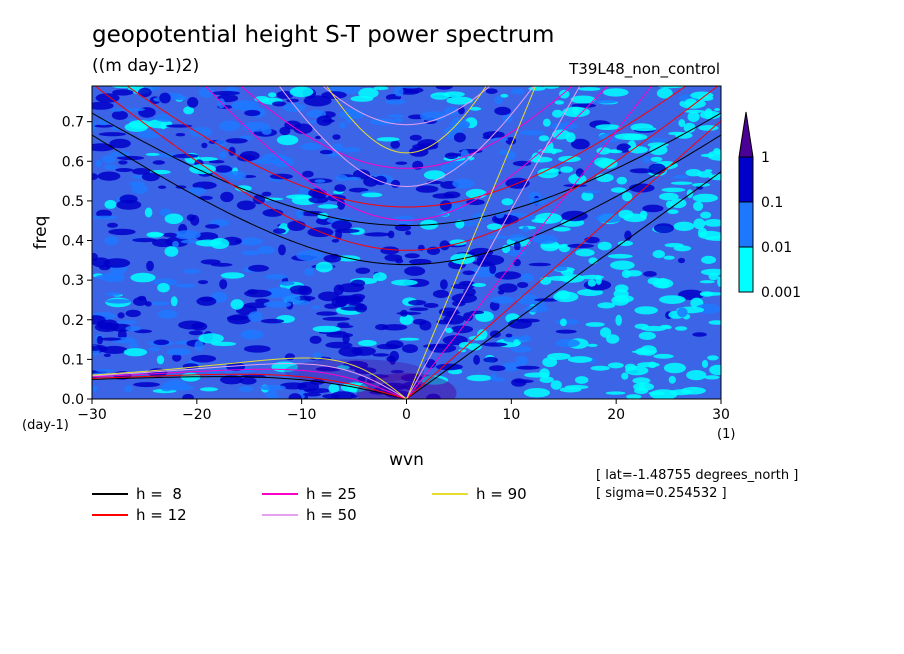 This screenshot has width=904, height=654. I want to click on x-tick-label: 10, so click(511, 415).